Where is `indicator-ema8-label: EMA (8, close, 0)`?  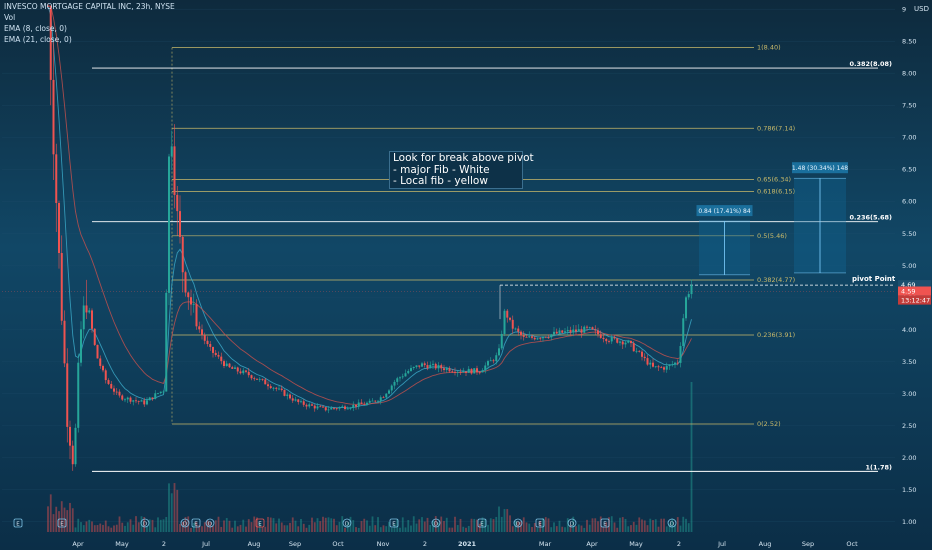 indicator-ema8-label: EMA (8, close, 0) is located at coordinates (35, 28).